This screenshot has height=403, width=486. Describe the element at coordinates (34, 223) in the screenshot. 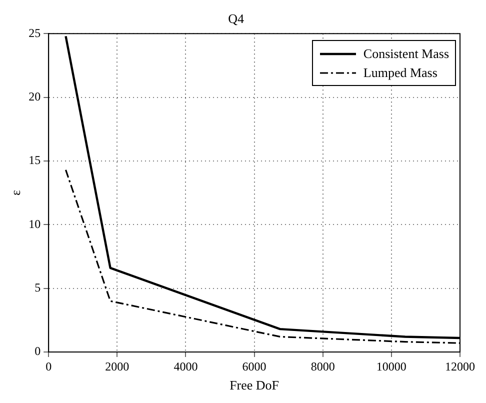

I see `y-tick-label: 10` at that location.